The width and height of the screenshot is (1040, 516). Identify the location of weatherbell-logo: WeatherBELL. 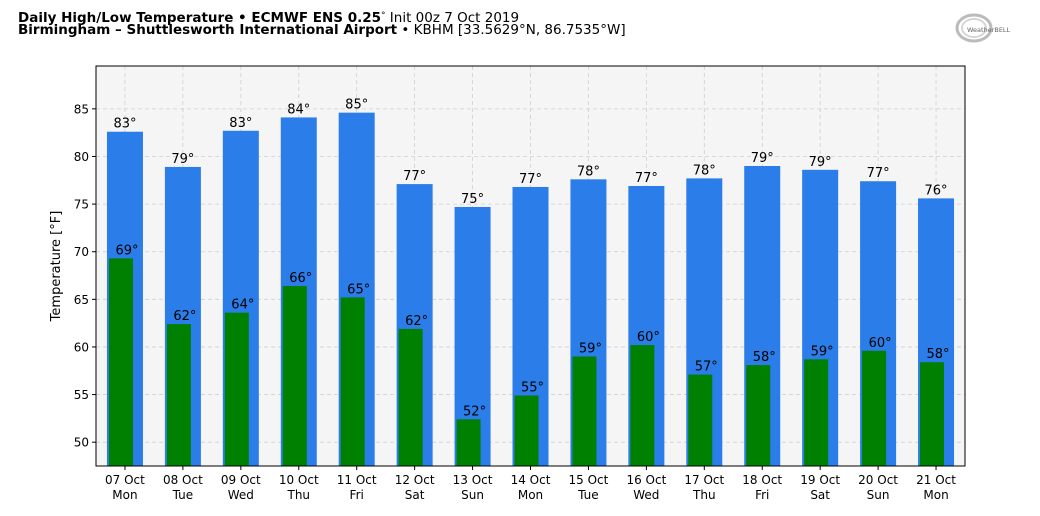
(983, 28).